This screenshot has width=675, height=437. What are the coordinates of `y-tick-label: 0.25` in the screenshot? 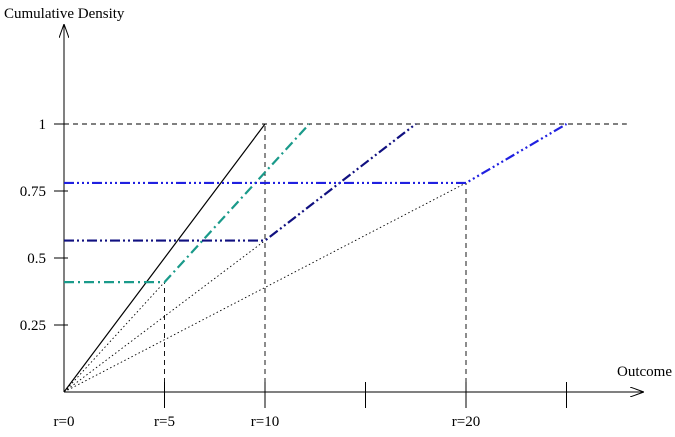 It's located at (33, 326).